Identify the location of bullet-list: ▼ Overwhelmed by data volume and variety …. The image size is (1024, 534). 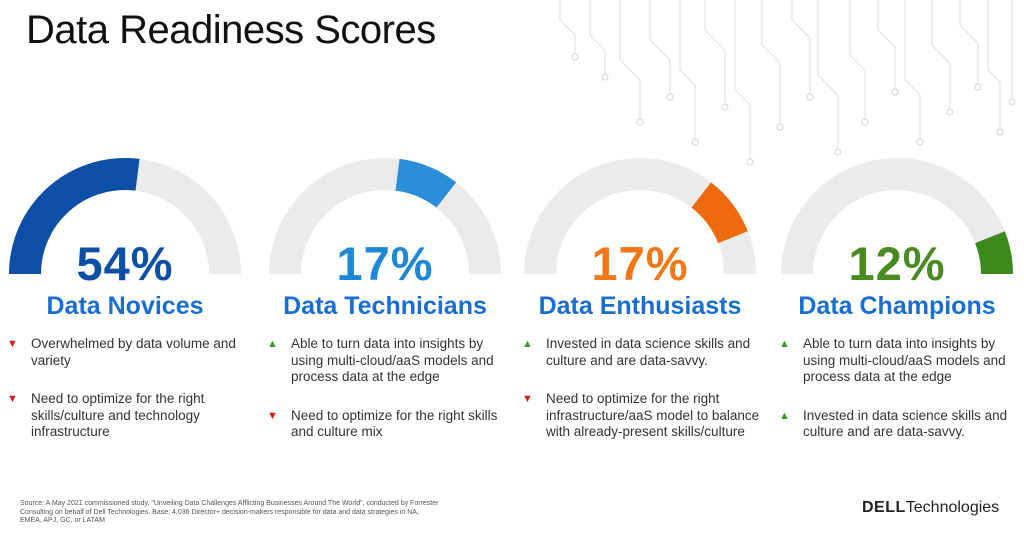
(125, 399).